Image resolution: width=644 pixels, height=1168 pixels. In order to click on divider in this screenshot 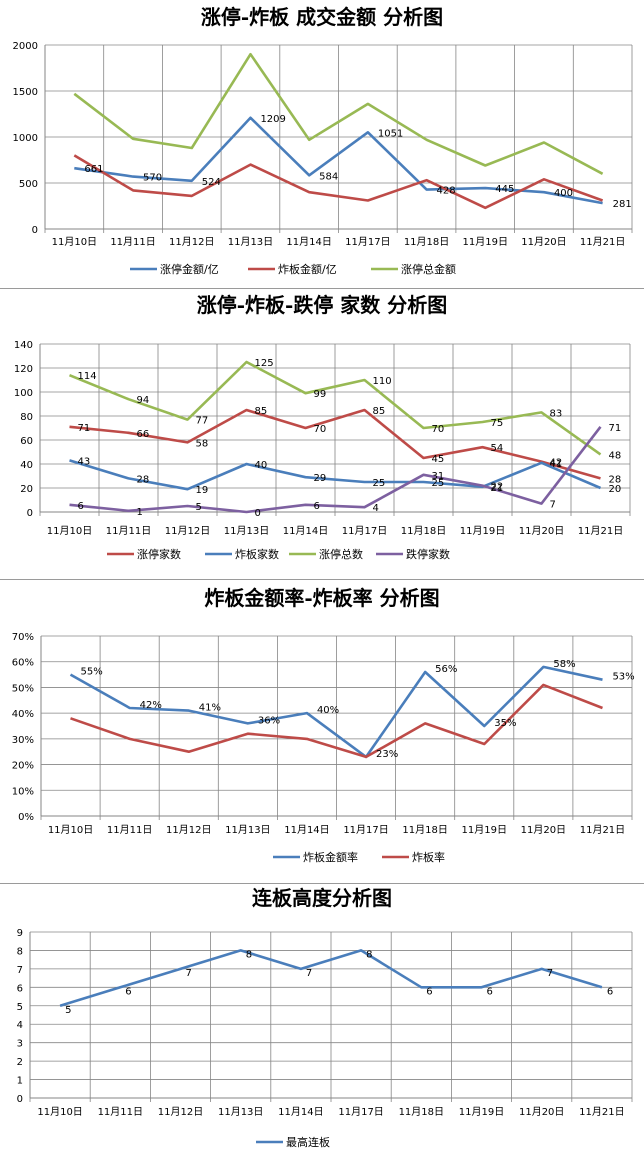, I will do `click(322, 579)`.